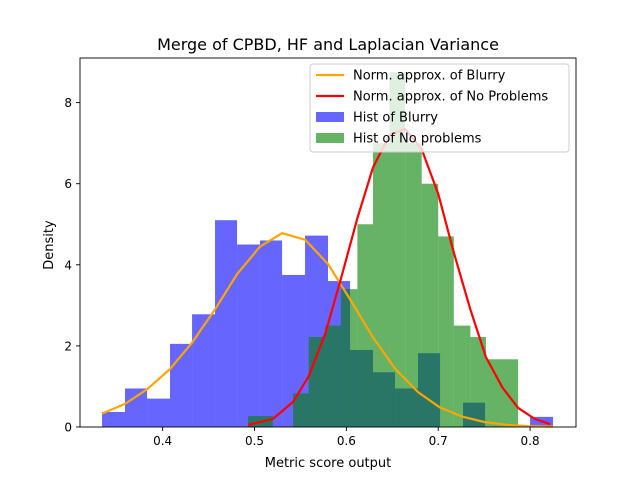 The image size is (640, 484). Describe the element at coordinates (450, 97) in the screenshot. I see `legend-norm-no-problems-label: Norm. approx. of No Problems` at that location.